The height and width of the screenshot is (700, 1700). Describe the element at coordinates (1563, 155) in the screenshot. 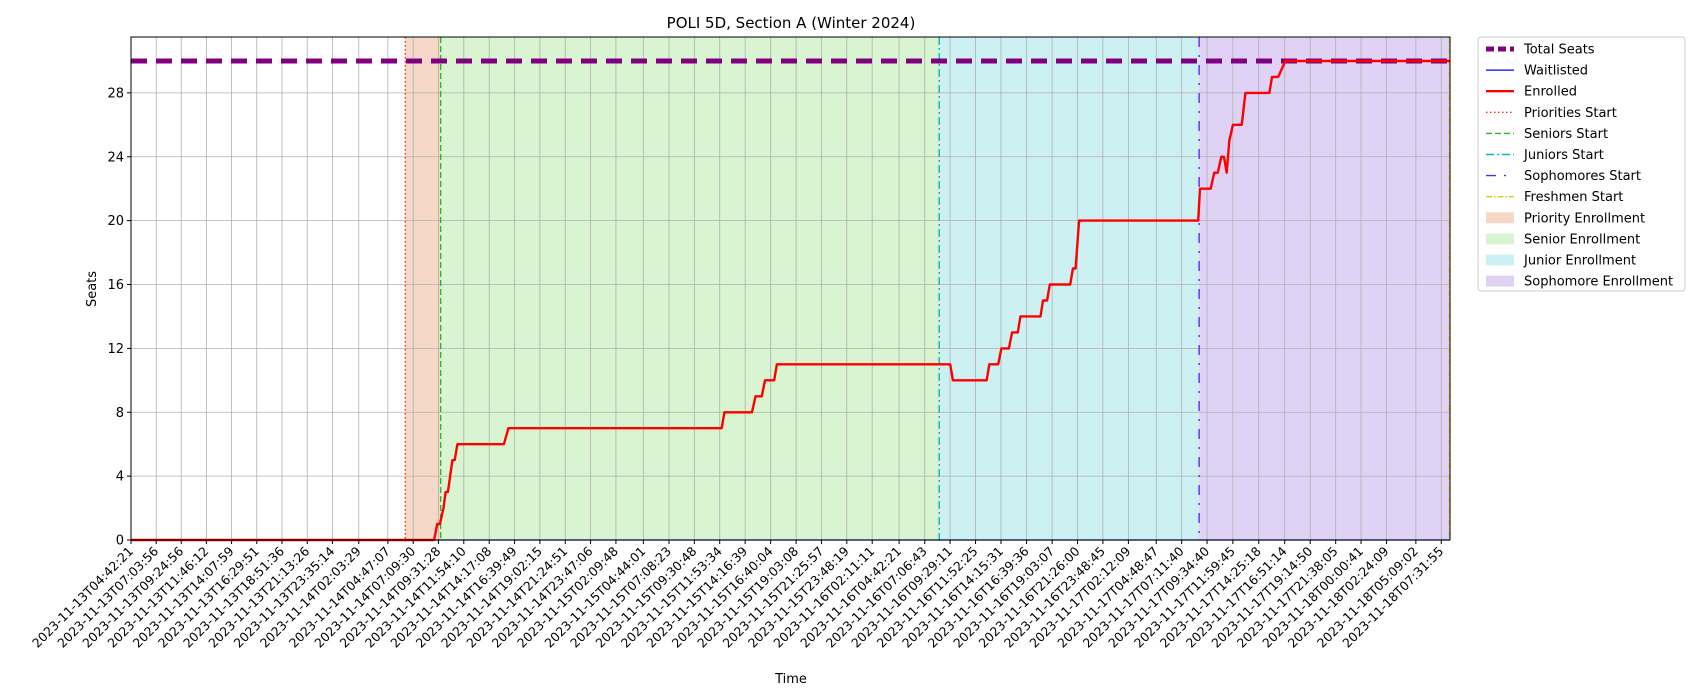

I see `legend-label-juniors-start: Juniors Start` at that location.